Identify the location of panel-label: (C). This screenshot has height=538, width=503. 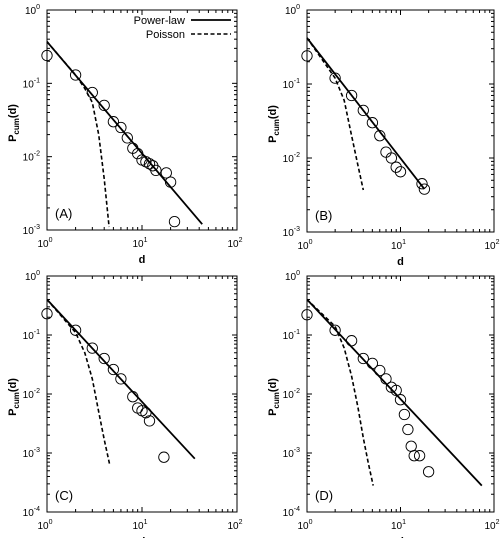
(64, 495).